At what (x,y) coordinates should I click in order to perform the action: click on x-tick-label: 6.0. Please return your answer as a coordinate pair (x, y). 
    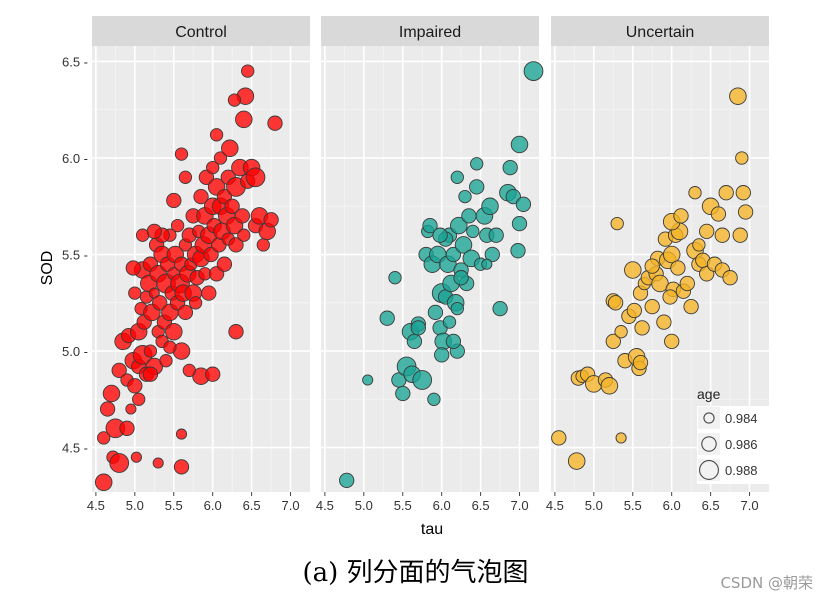
    Looking at the image, I should click on (213, 505).